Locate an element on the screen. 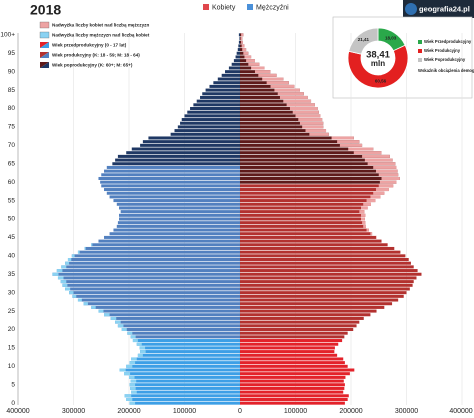 This screenshot has height=418, width=474. chart-title: 2018 is located at coordinates (45, 10).